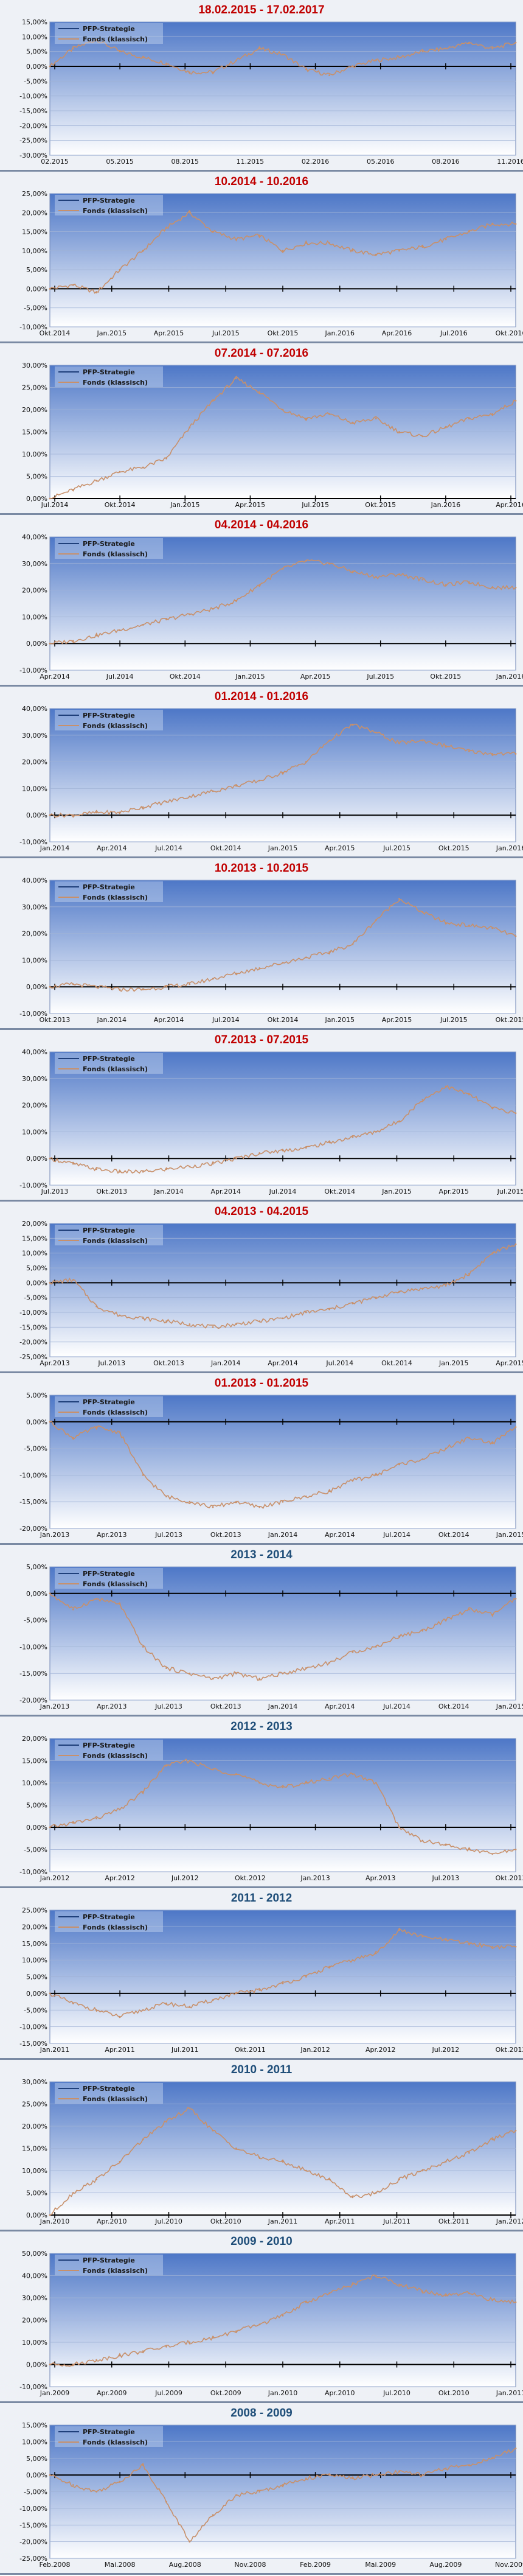 This screenshot has width=523, height=2576. I want to click on x-tick-label: Jul.2013, so click(55, 1191).